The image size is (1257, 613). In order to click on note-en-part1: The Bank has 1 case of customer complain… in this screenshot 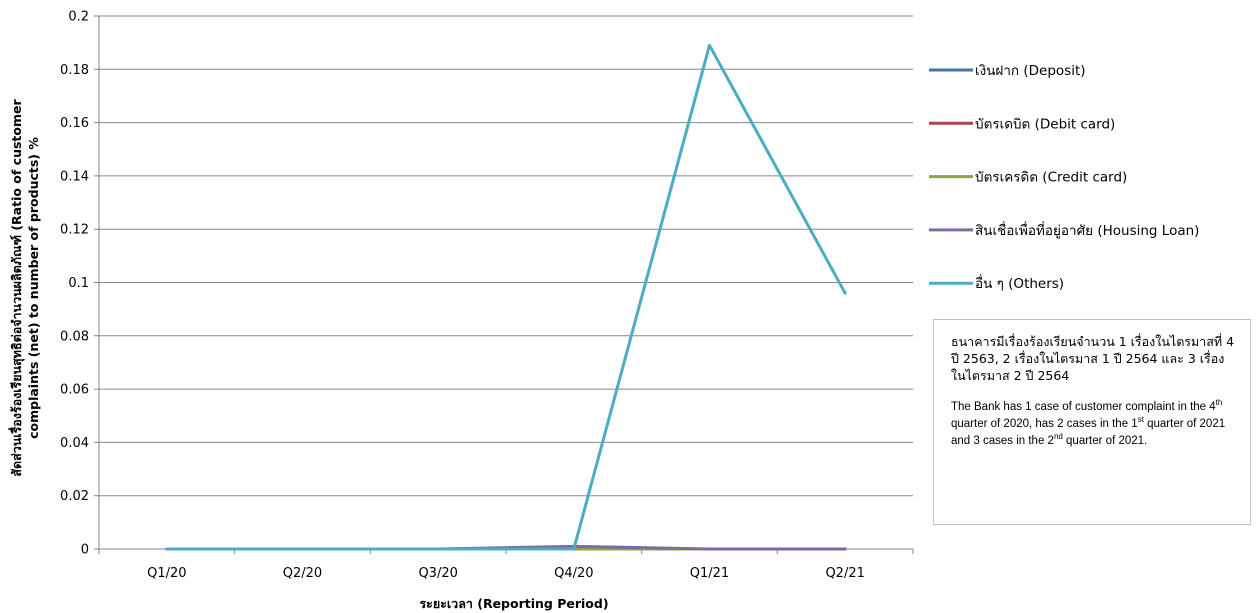, I will do `click(1083, 407)`.